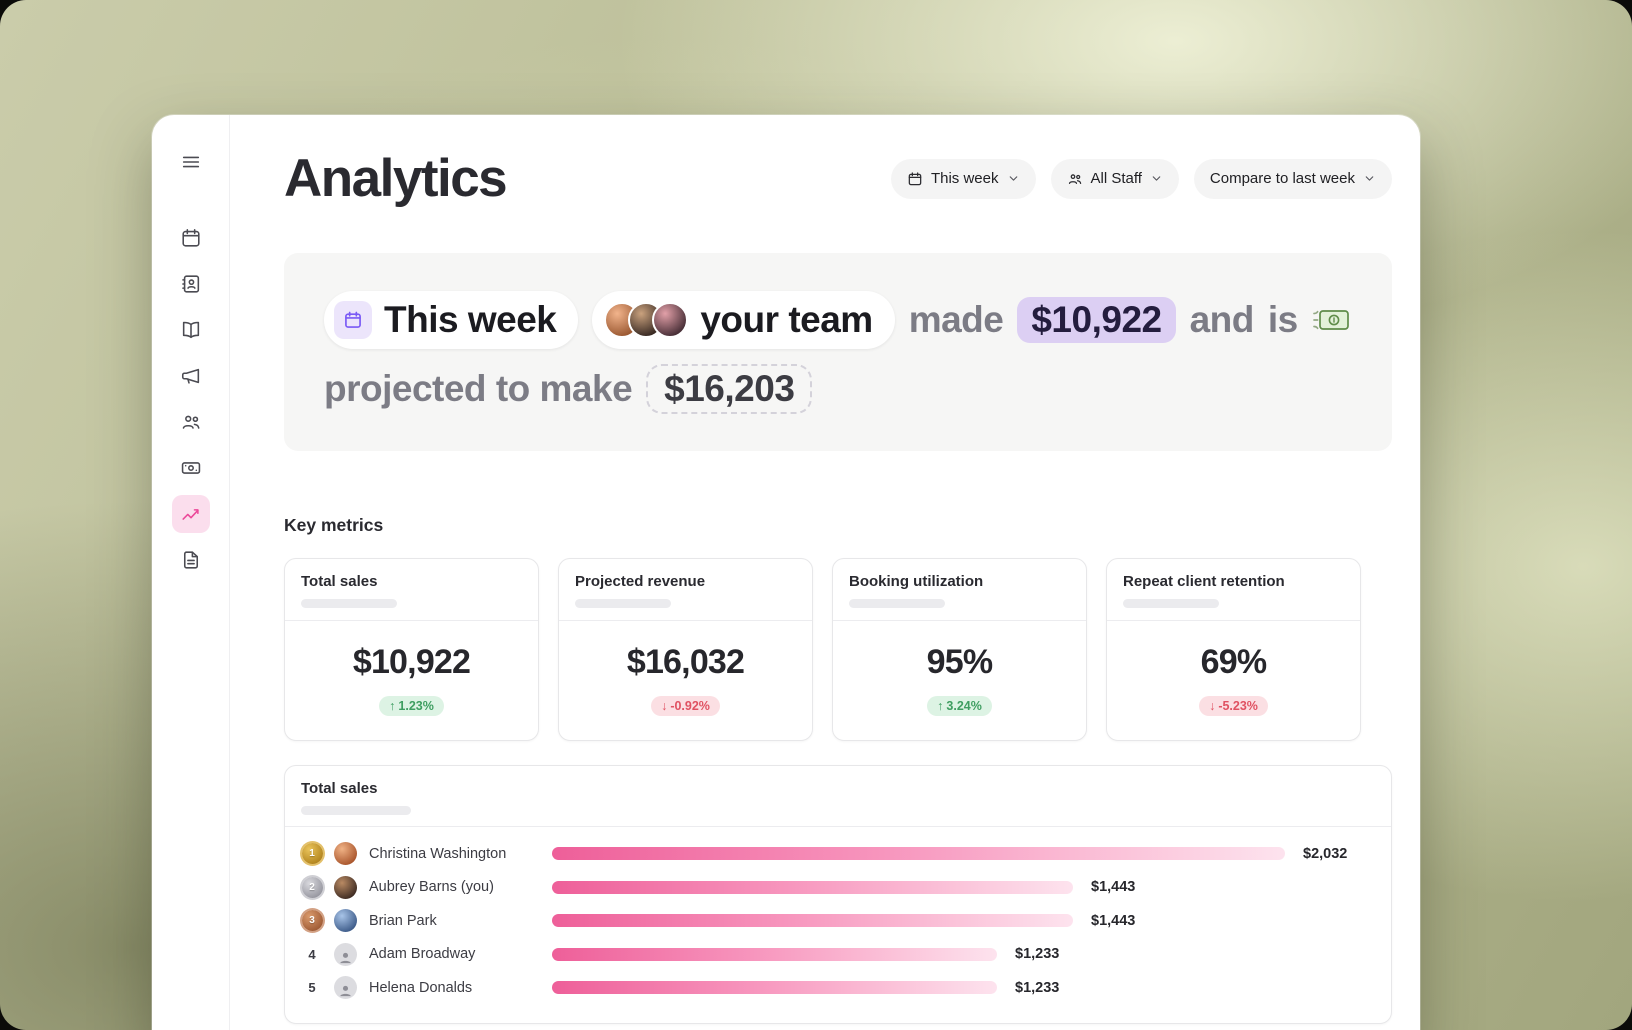  Describe the element at coordinates (190, 399) in the screenshot. I see `sidebar-nav` at that location.